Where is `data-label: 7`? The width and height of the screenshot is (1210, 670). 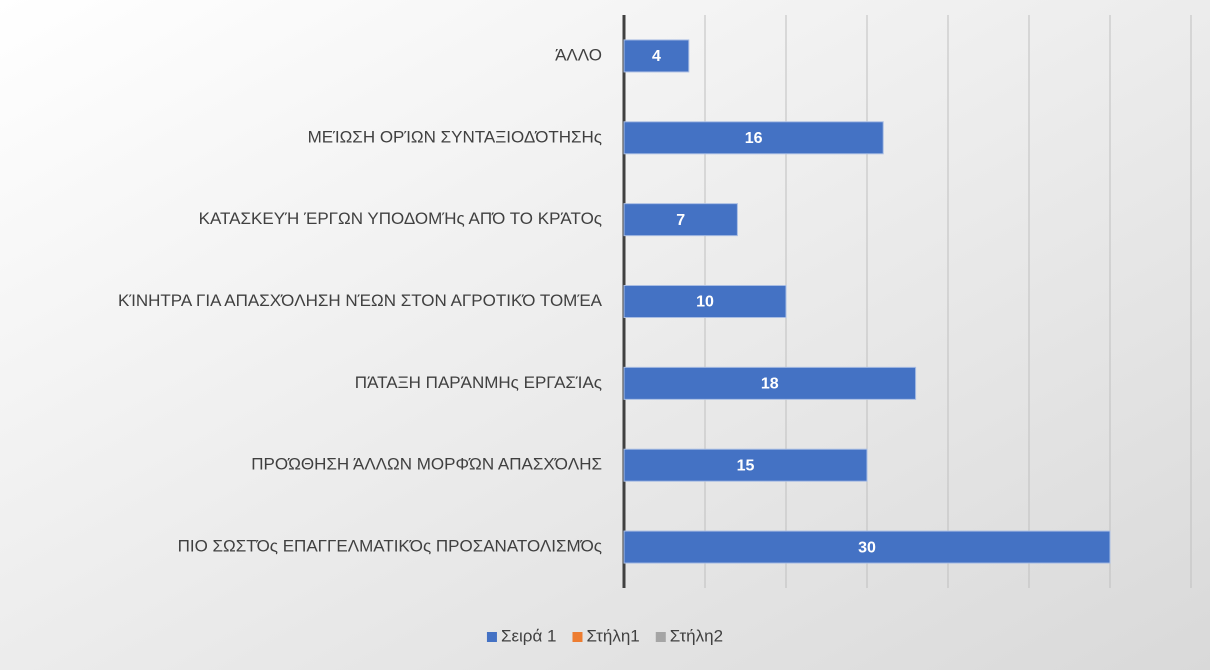 data-label: 7 is located at coordinates (680, 220).